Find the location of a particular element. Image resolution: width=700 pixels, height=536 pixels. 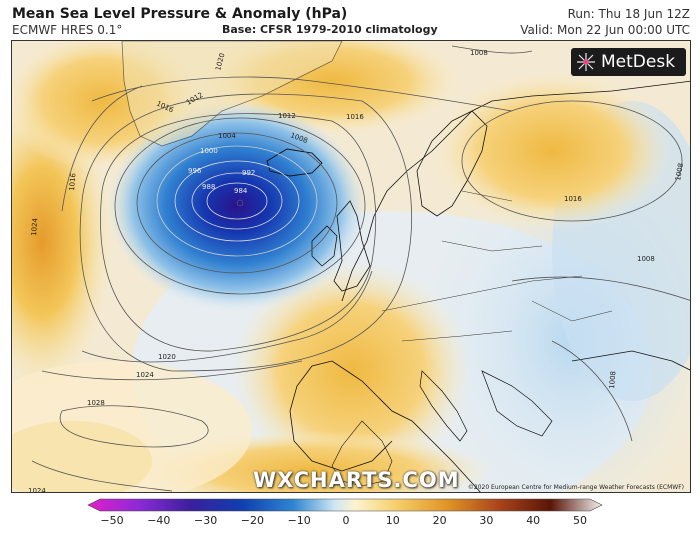

colorbar: −50 −40 −30 −20 −10 0 10 20 30 40 50 is located at coordinates (350, 515).